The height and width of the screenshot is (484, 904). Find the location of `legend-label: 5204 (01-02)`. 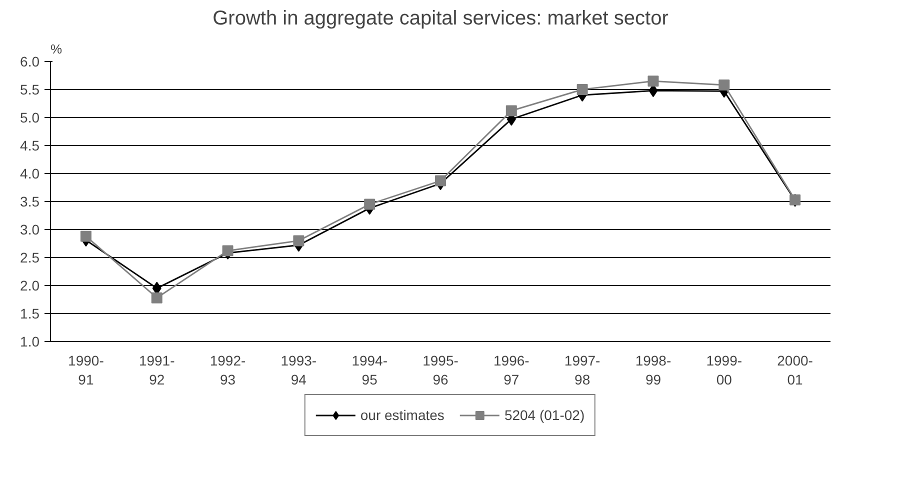

legend-label: 5204 (01-02) is located at coordinates (544, 415).